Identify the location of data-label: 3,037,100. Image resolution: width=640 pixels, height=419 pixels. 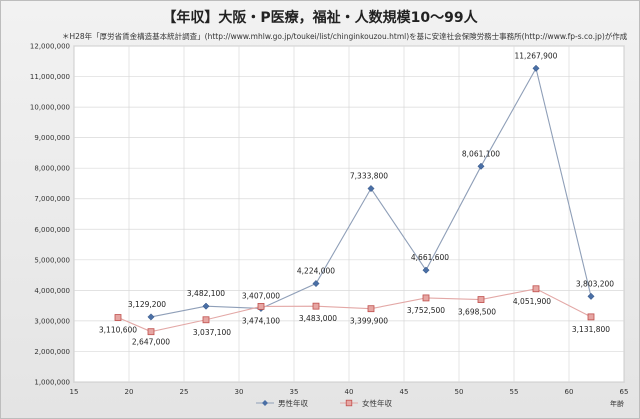
(212, 332).